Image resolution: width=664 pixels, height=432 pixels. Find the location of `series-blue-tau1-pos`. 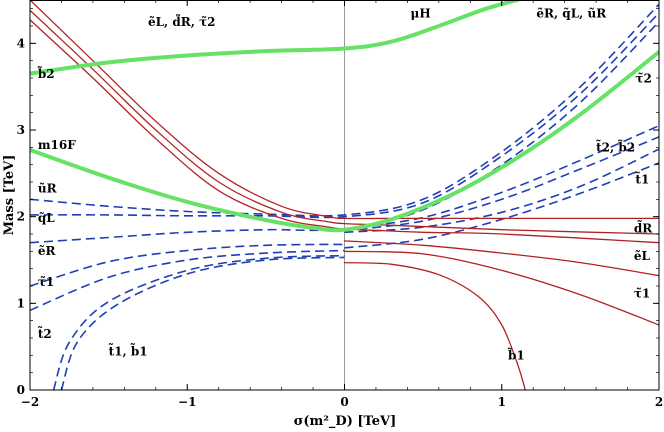

series-blue-tau1-pos is located at coordinates (501, 205).